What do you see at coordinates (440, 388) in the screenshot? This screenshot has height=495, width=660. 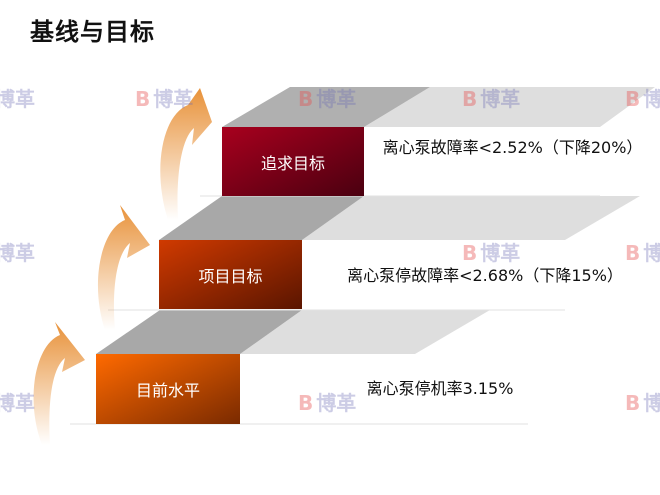 I see `step-description-1: 离心泵停机率3.15%` at bounding box center [440, 388].